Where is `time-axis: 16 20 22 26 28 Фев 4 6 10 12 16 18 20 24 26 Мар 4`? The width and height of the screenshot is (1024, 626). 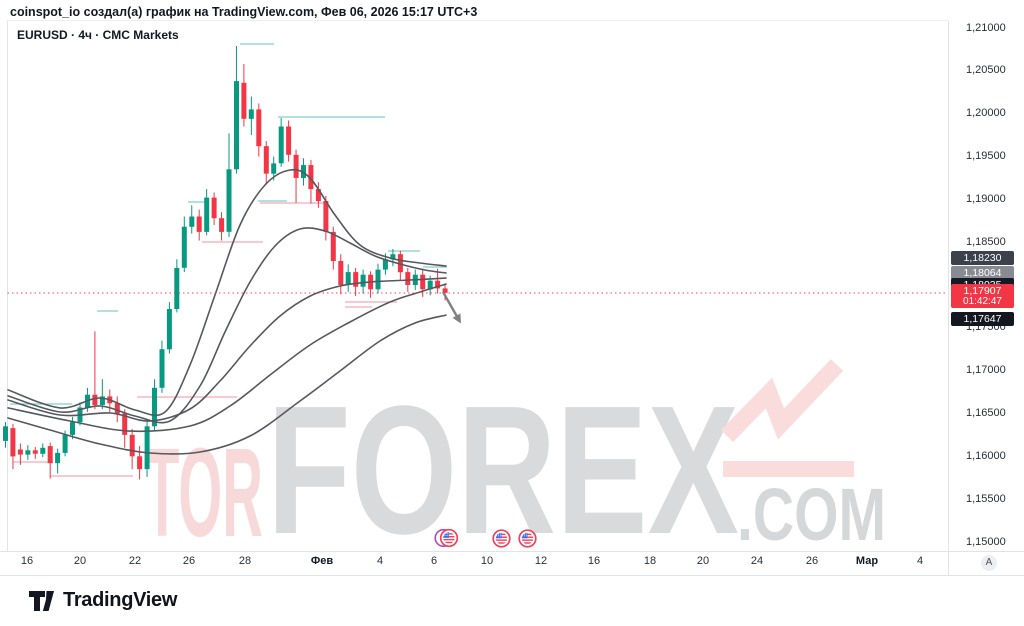 time-axis: 16 20 22 26 28 Фев 4 6 10 12 16 18 20 24 26 Мар 4 is located at coordinates (512, 563).